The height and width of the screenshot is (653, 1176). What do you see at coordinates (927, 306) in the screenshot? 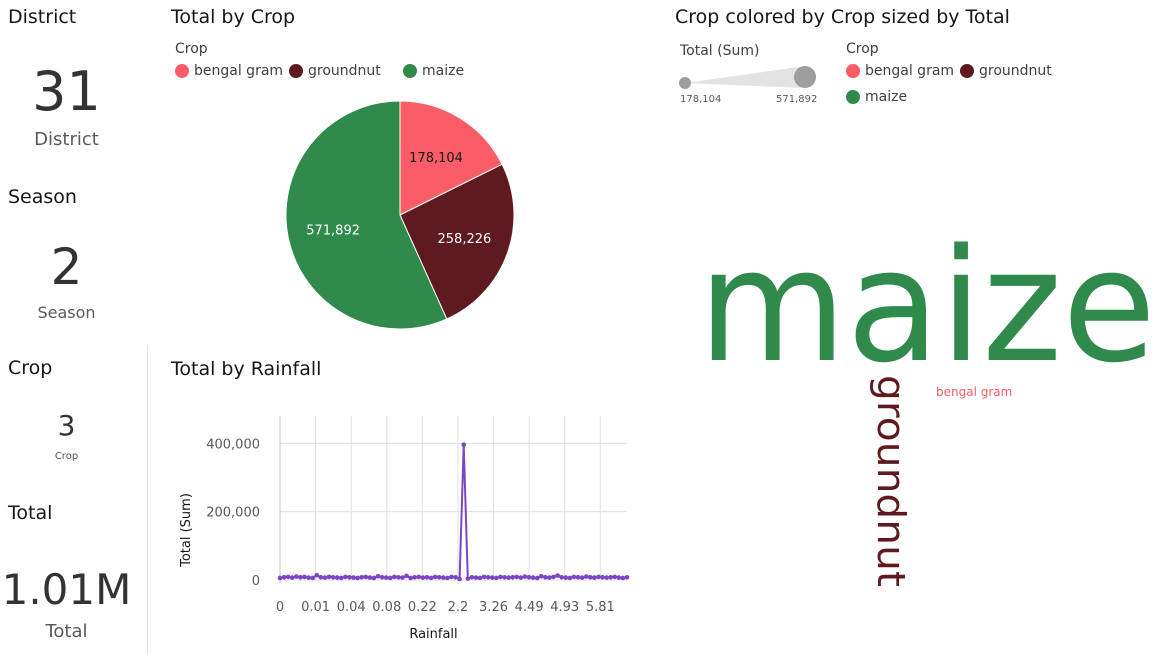
I see `word-maize: maize` at bounding box center [927, 306].